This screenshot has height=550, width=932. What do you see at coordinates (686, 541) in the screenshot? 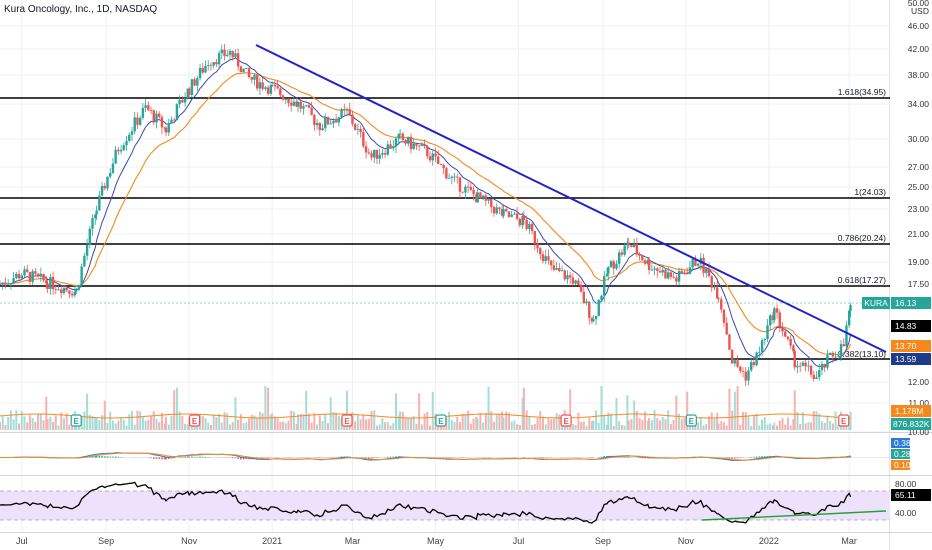
I see `date-tick-label: Nov` at bounding box center [686, 541].